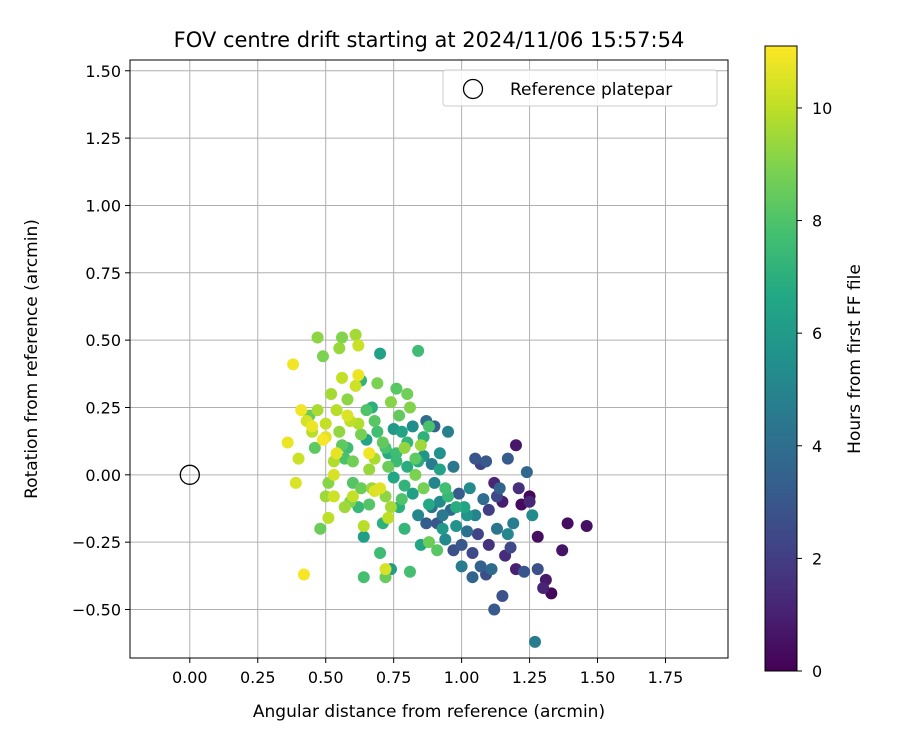 The width and height of the screenshot is (900, 750). I want to click on x-tick-label: 1.00, so click(462, 677).